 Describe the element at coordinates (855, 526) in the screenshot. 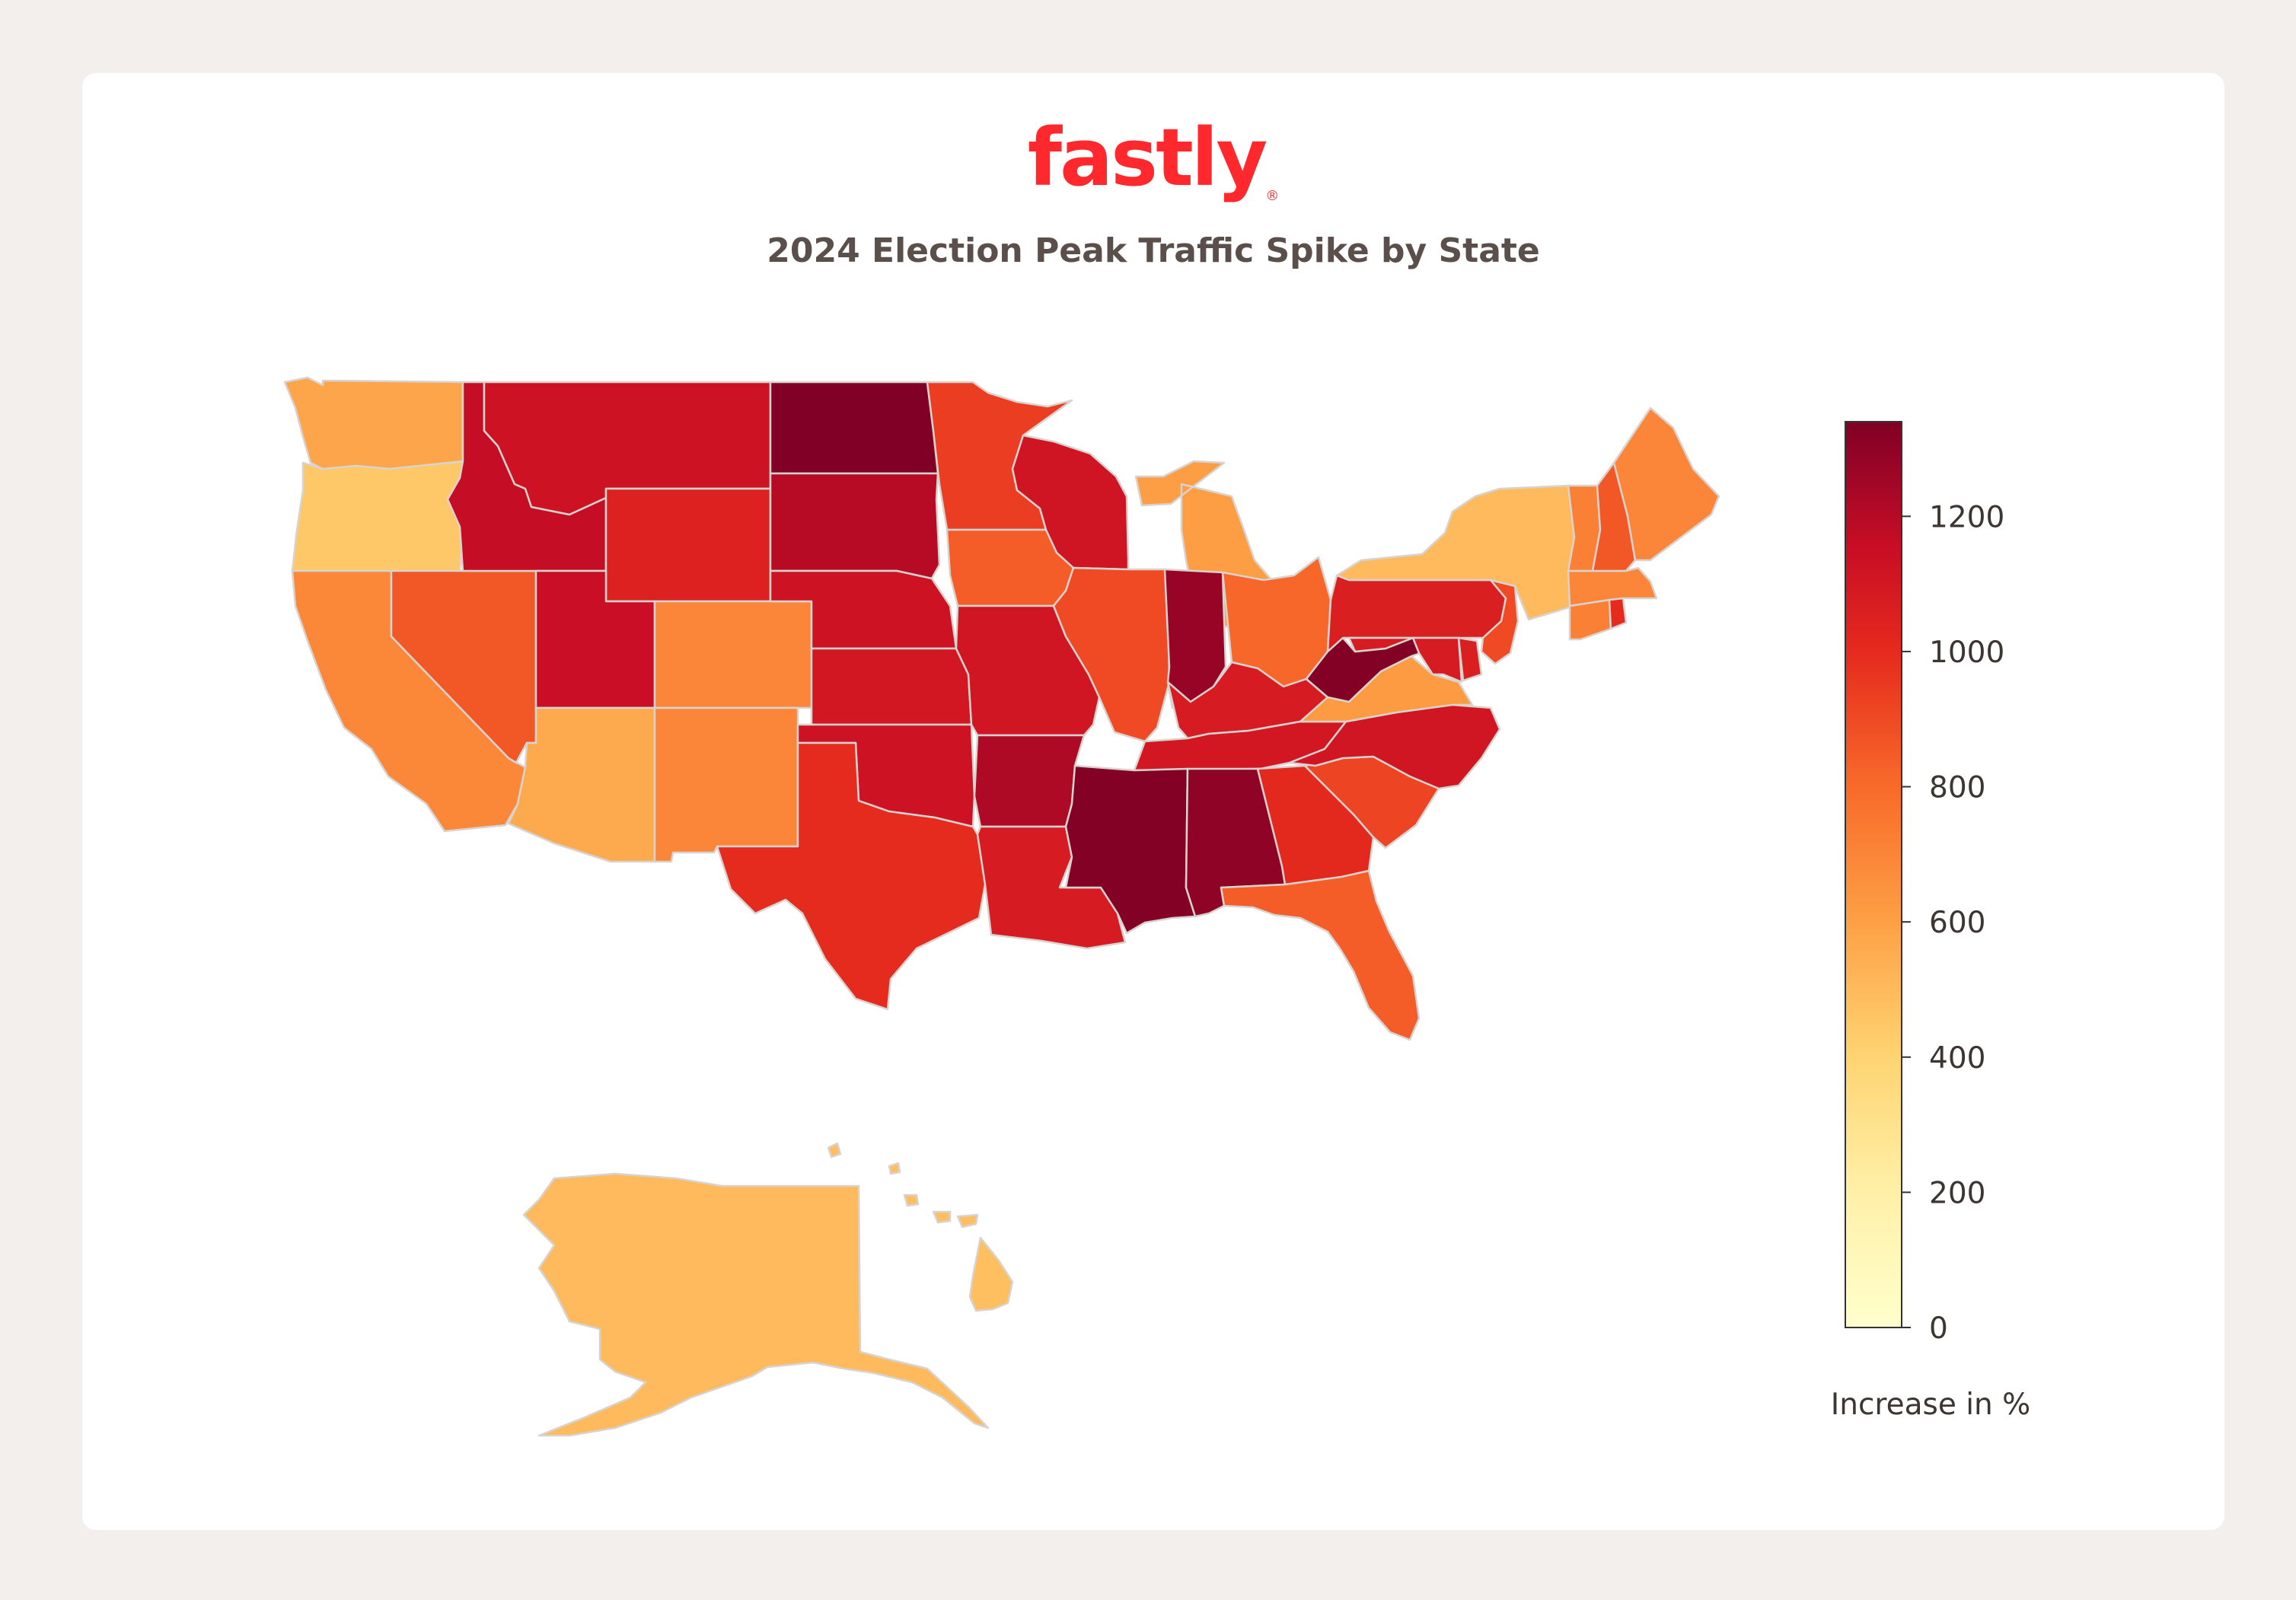

I see `state-sd` at that location.